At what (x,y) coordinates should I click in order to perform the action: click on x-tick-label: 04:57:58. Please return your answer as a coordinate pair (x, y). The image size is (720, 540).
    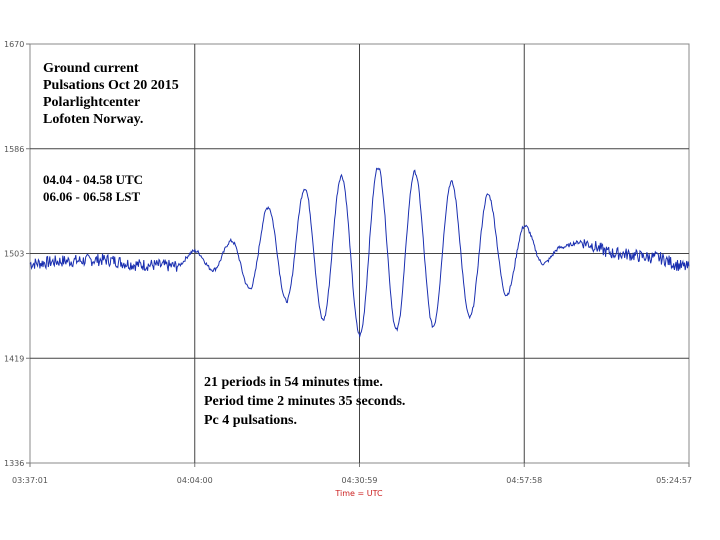
    Looking at the image, I should click on (524, 480).